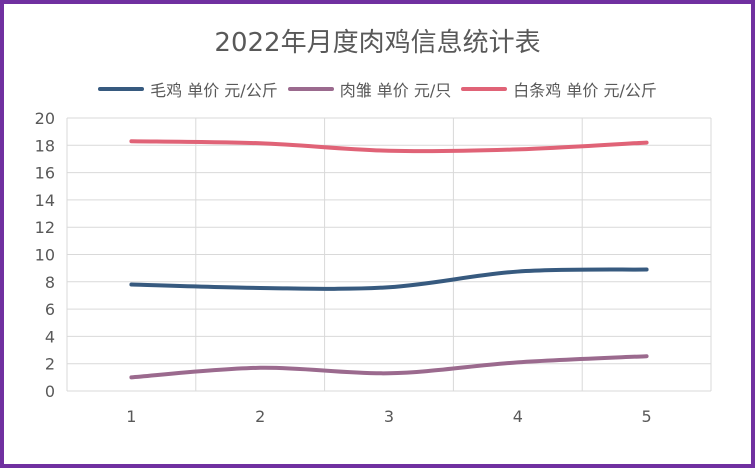 The height and width of the screenshot is (468, 755). I want to click on y-tick-label-1: 2, so click(50, 364).